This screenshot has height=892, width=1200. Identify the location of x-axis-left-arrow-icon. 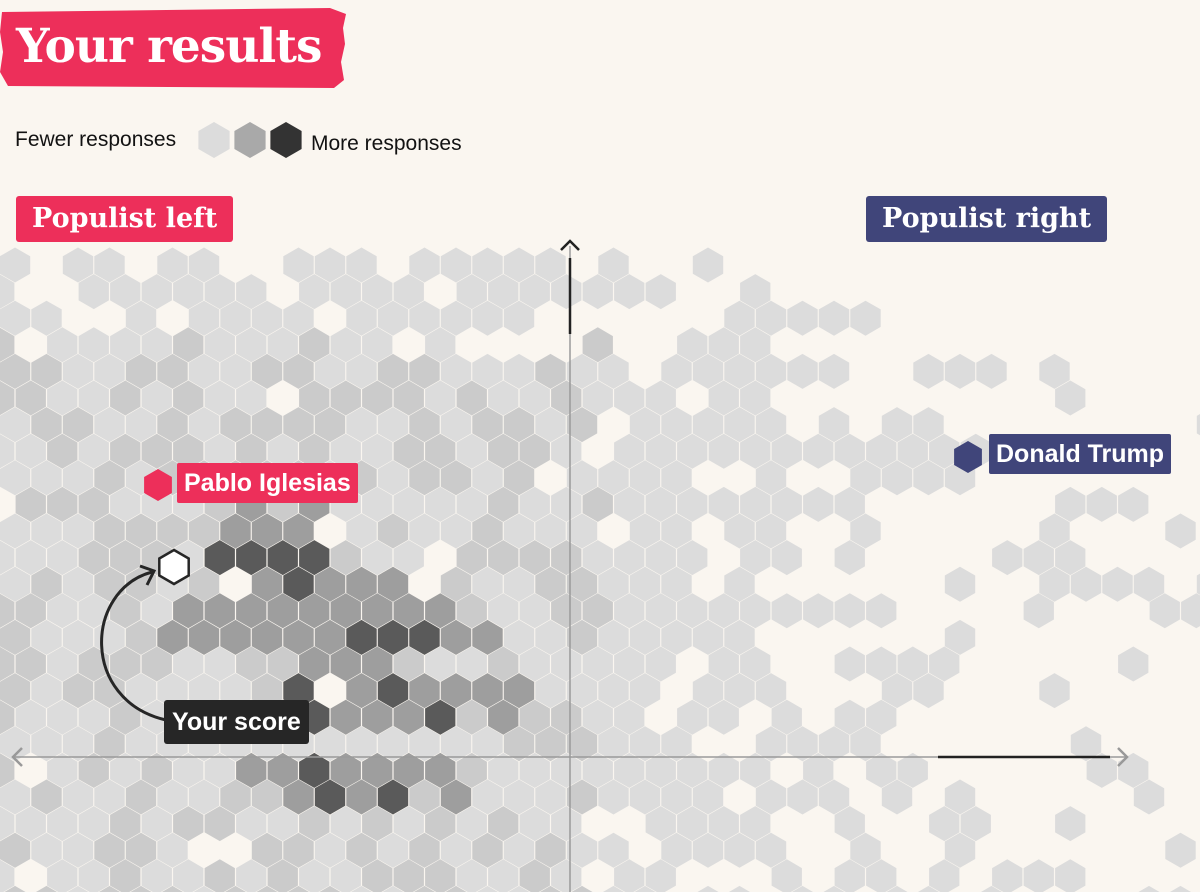
(17, 757).